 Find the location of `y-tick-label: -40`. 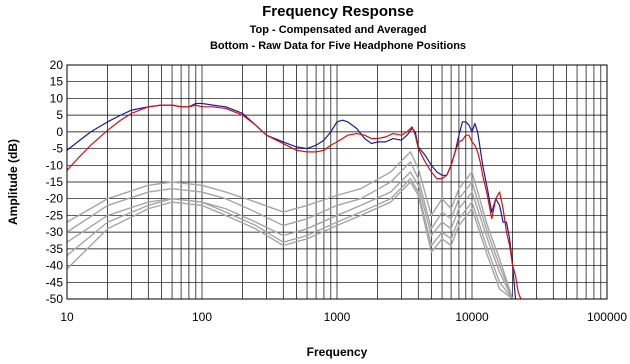

y-tick-label: -40 is located at coordinates (55, 266).